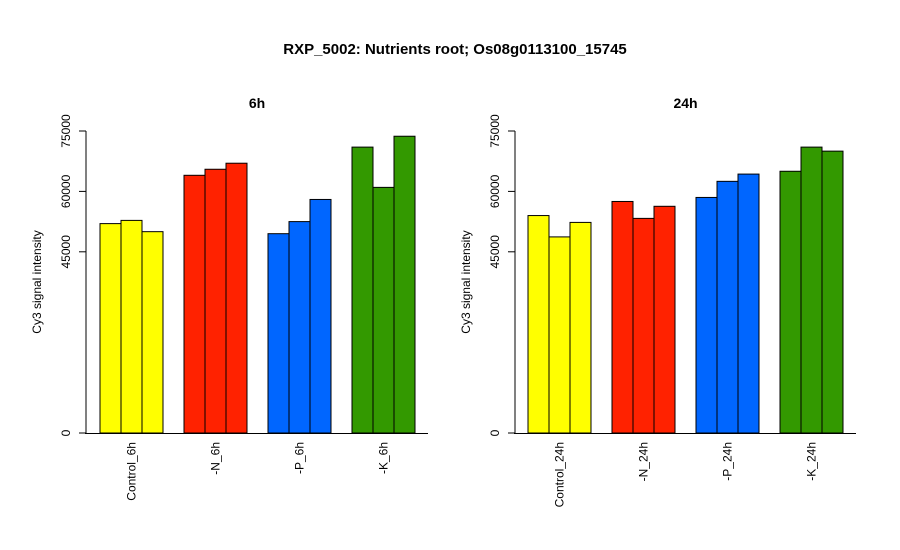 This screenshot has height=550, width=900. I want to click on bar--k-6h-2, so click(383, 310).